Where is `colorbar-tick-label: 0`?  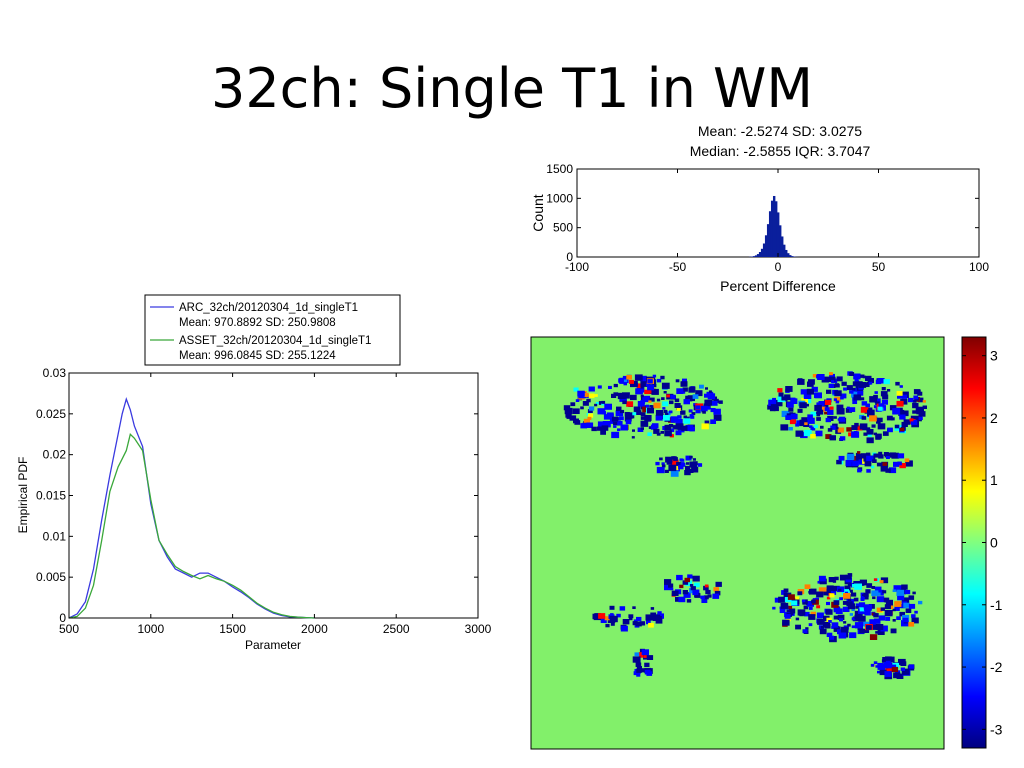 colorbar-tick-label: 0 is located at coordinates (994, 543).